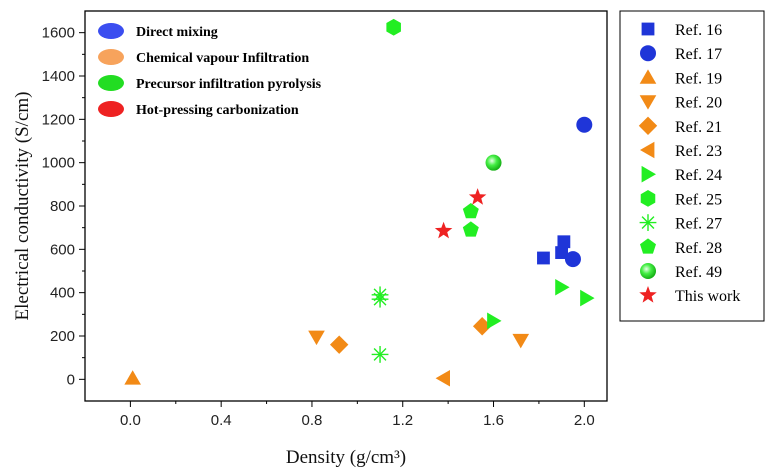  Describe the element at coordinates (698, 127) in the screenshot. I see `series-legend-label: Ref. 21` at that location.